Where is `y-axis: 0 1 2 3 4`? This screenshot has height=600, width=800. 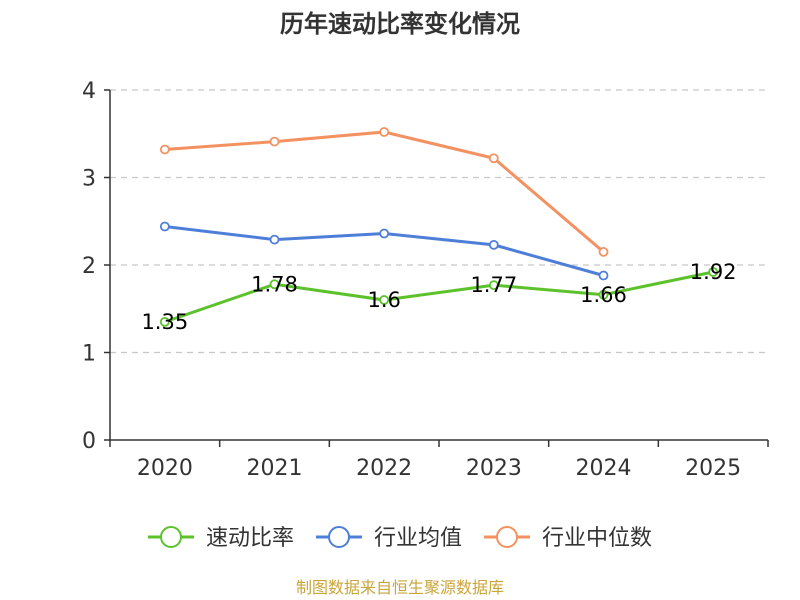 y-axis: 0 1 2 3 4 is located at coordinates (96, 266).